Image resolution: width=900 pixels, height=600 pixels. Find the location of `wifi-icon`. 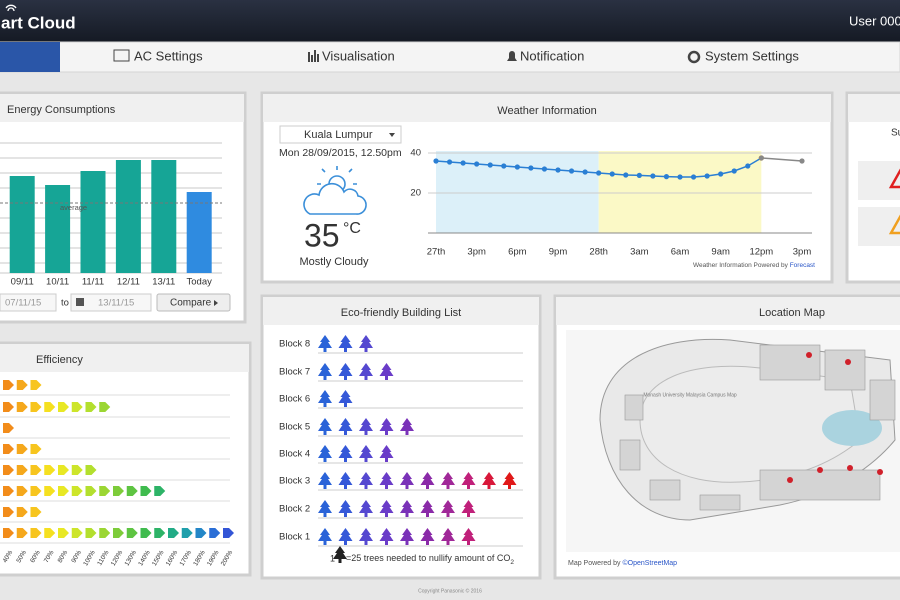

wifi-icon is located at coordinates (11, 8).